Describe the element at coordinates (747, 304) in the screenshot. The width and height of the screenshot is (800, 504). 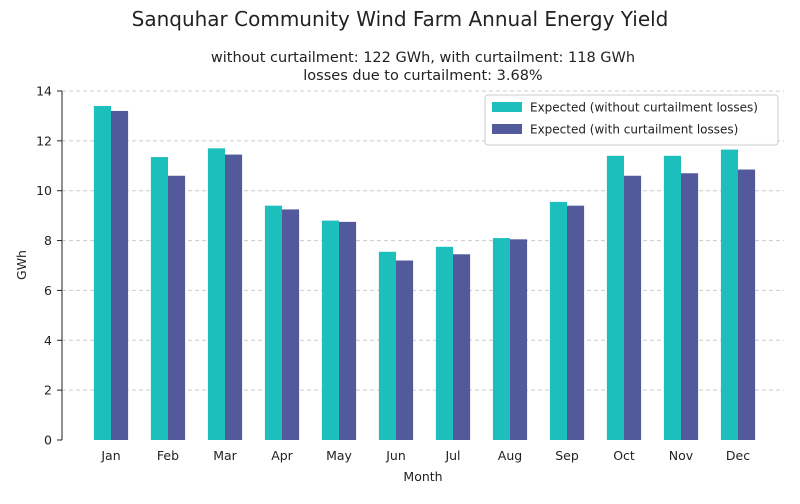
I see `bar-with-curtailment-dec` at that location.